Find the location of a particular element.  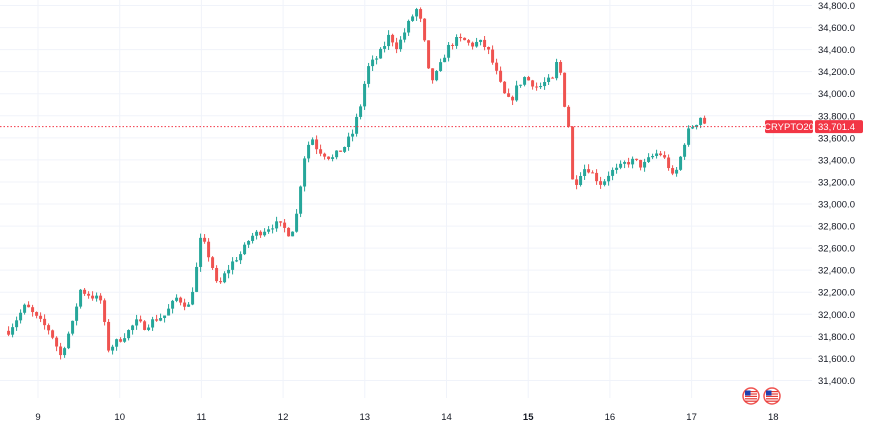

y-tick-label: 32,800.0 is located at coordinates (836, 227).